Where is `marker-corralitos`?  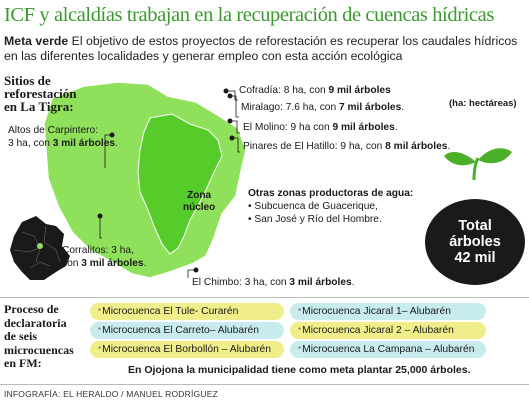
marker-corralitos is located at coordinates (100, 216).